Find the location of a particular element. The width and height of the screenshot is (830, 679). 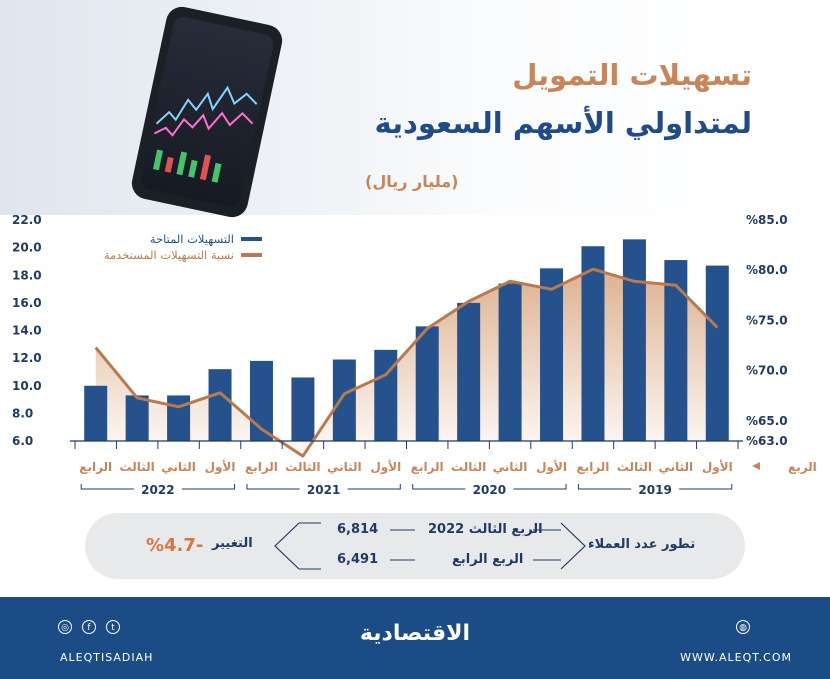

y-right-tick-label: %85.0 is located at coordinates (767, 220).